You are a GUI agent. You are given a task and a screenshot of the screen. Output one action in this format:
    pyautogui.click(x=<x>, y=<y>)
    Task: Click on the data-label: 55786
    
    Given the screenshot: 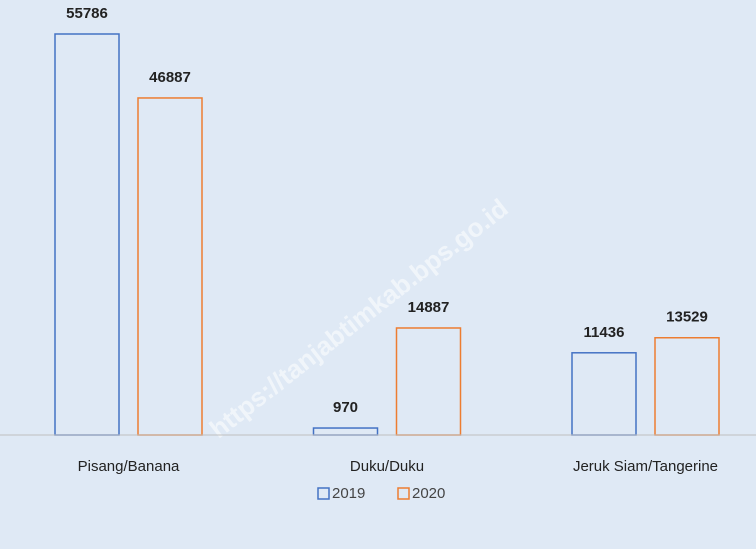 What is the action you would take?
    pyautogui.click(x=87, y=13)
    